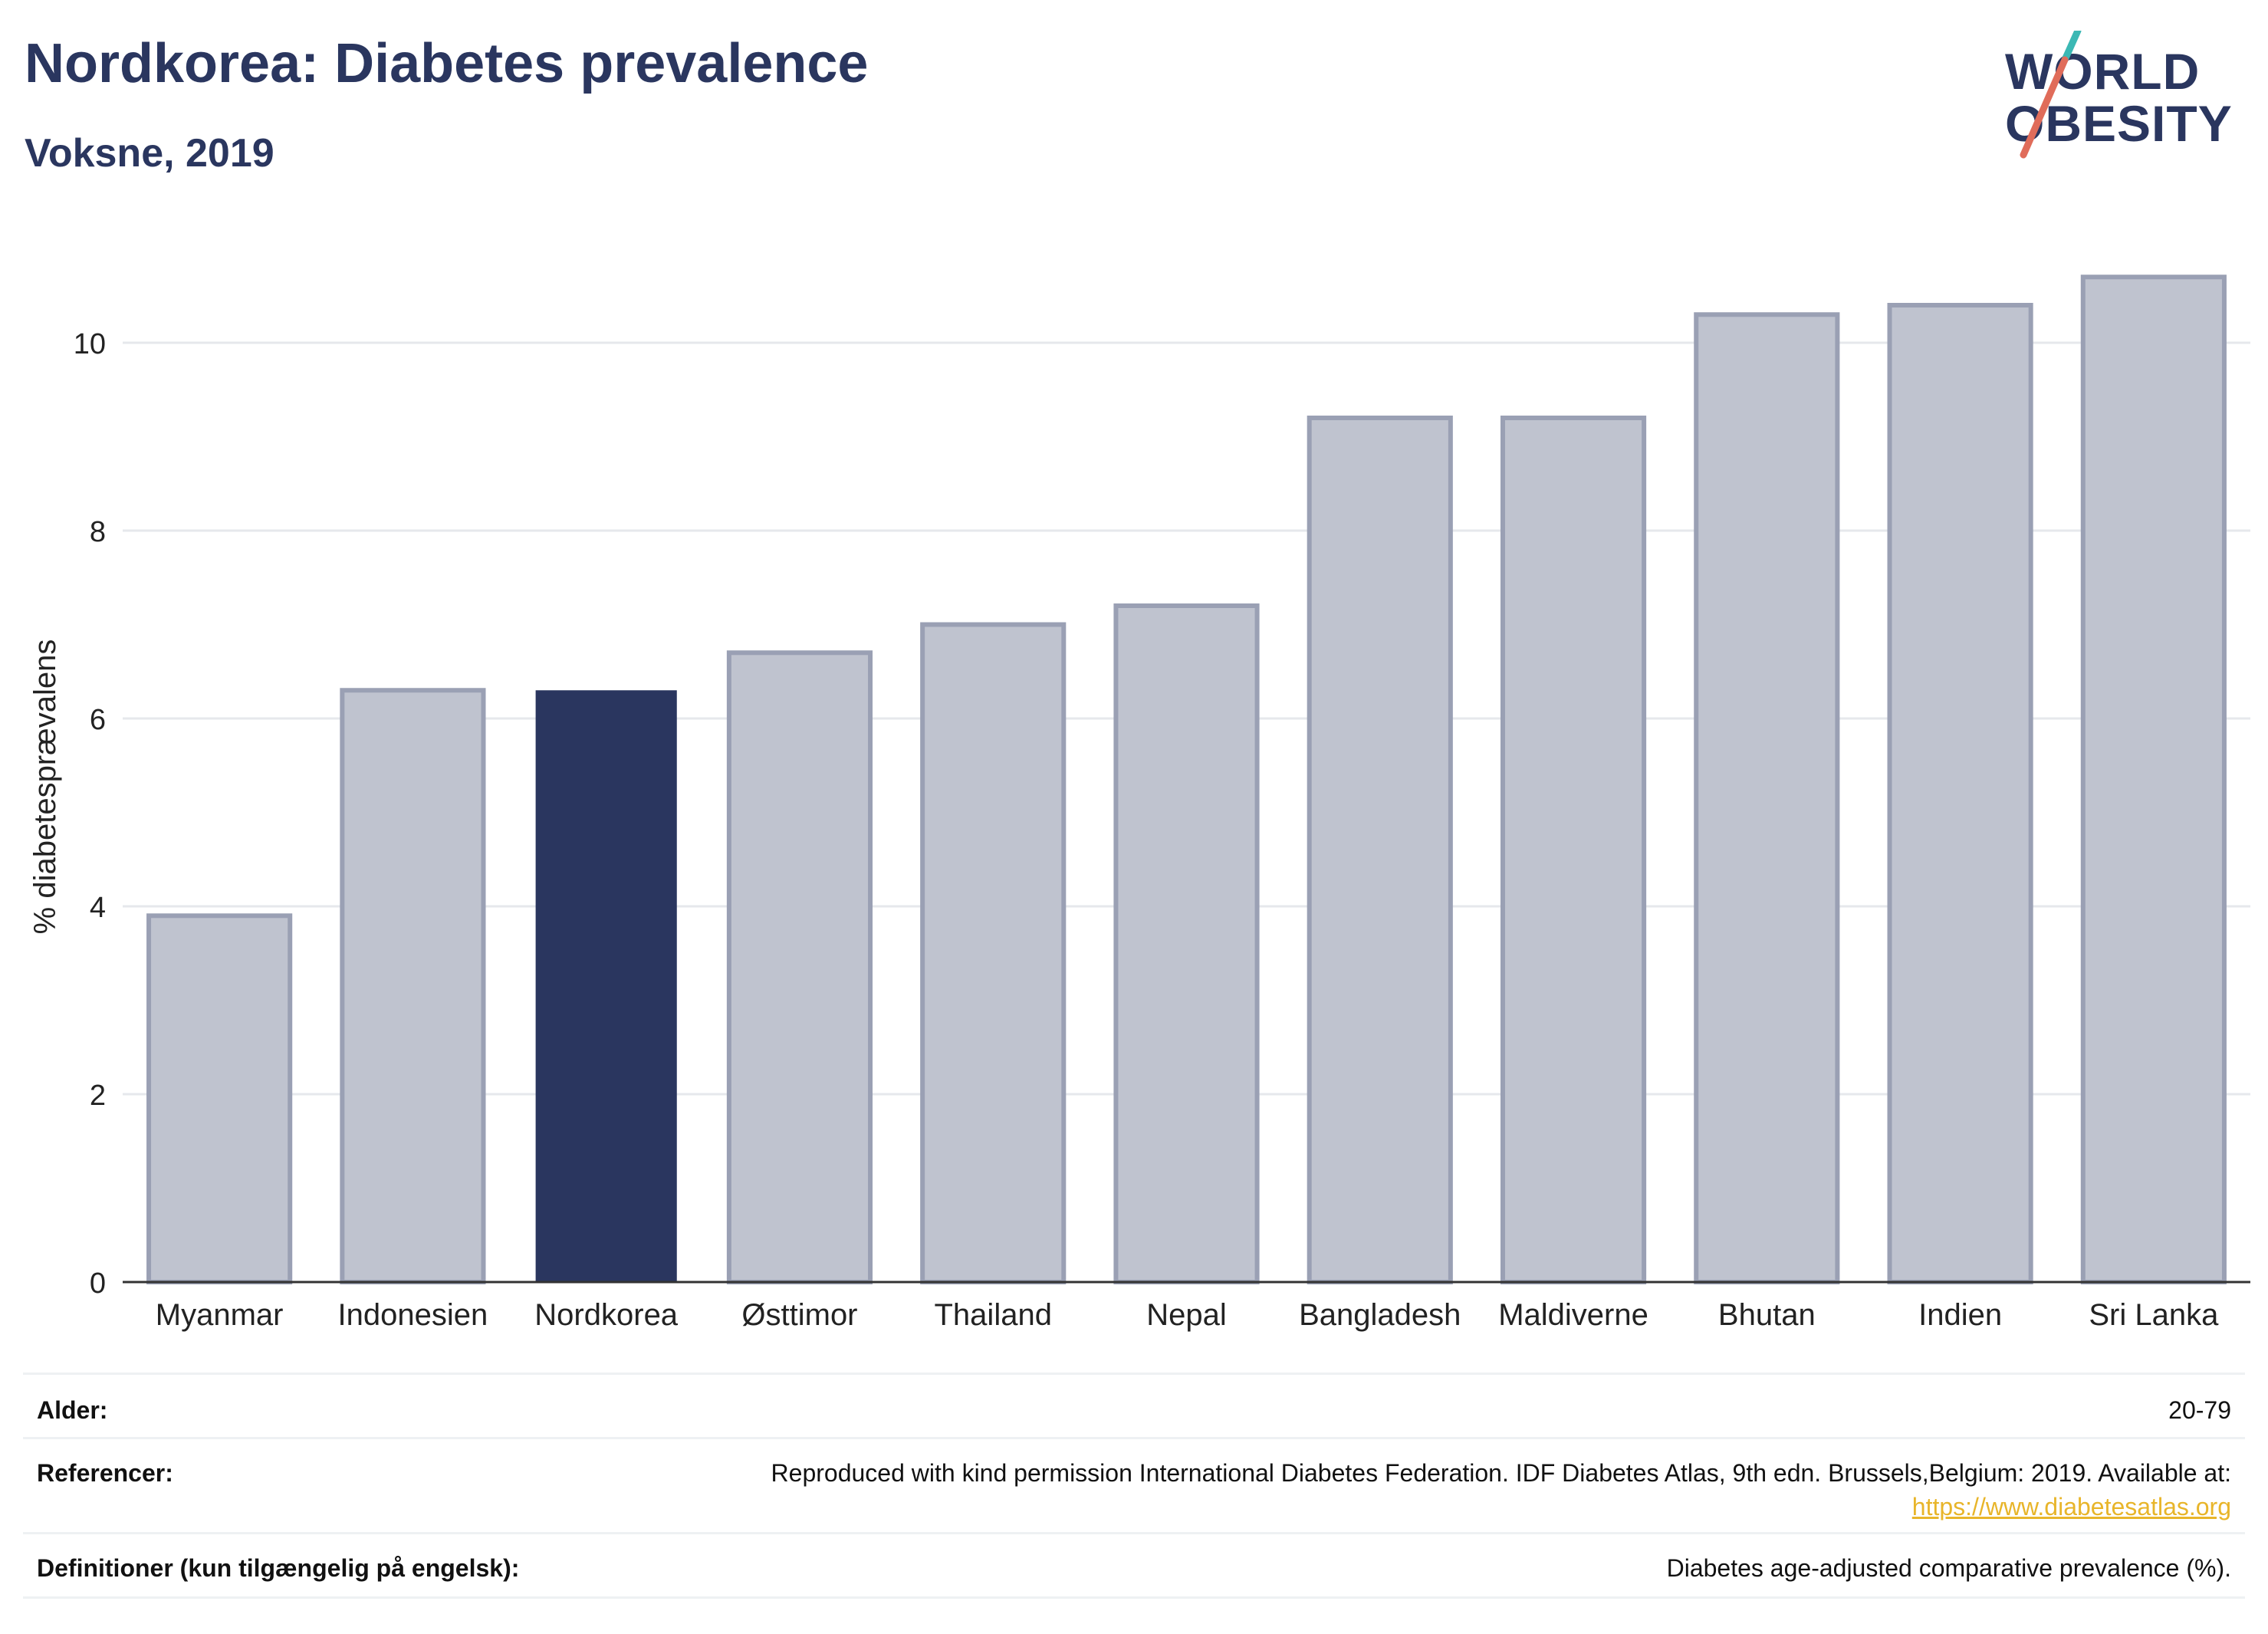 Image resolution: width=2268 pixels, height=1634 pixels. I want to click on bar-østtimor, so click(799, 967).